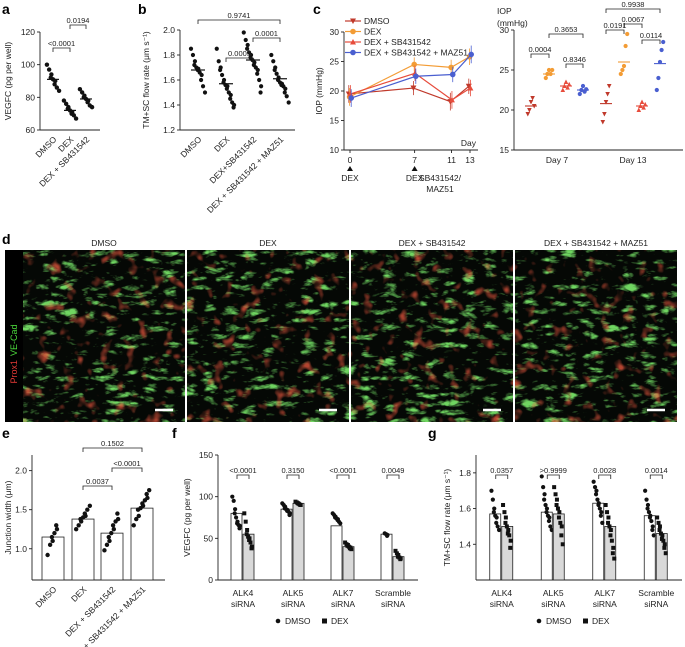  I want to click on p-value: 0.0014, so click(656, 470).